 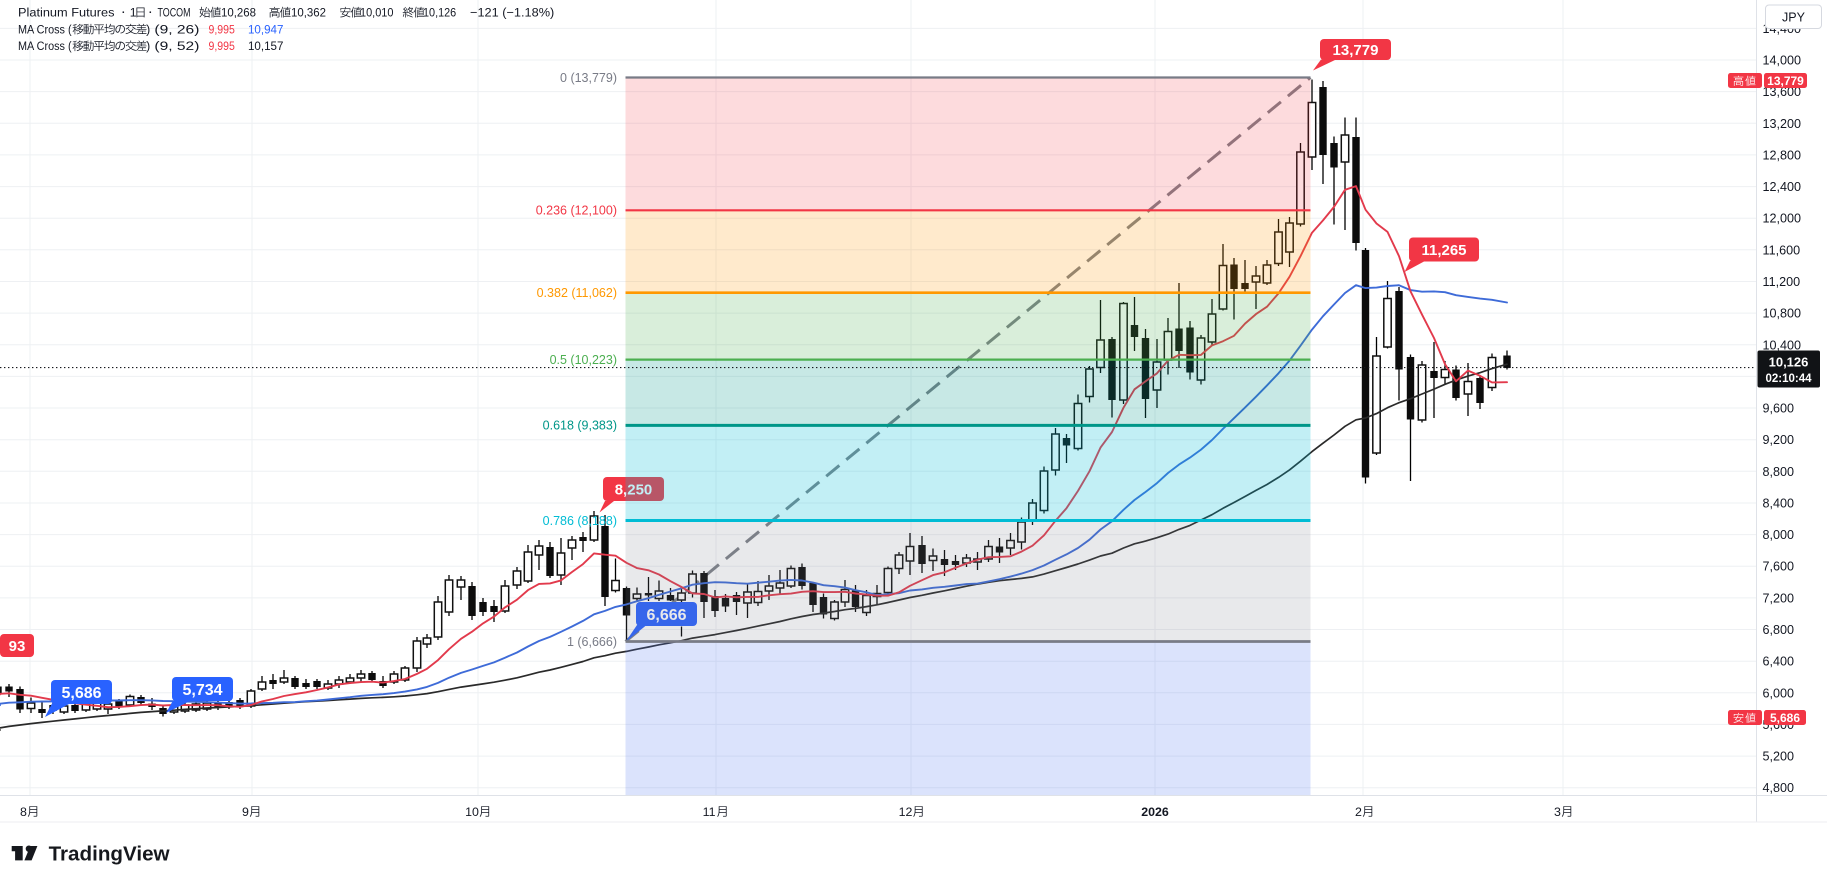 What do you see at coordinates (1794, 18) in the screenshot?
I see `svg-text: JPY` at bounding box center [1794, 18].